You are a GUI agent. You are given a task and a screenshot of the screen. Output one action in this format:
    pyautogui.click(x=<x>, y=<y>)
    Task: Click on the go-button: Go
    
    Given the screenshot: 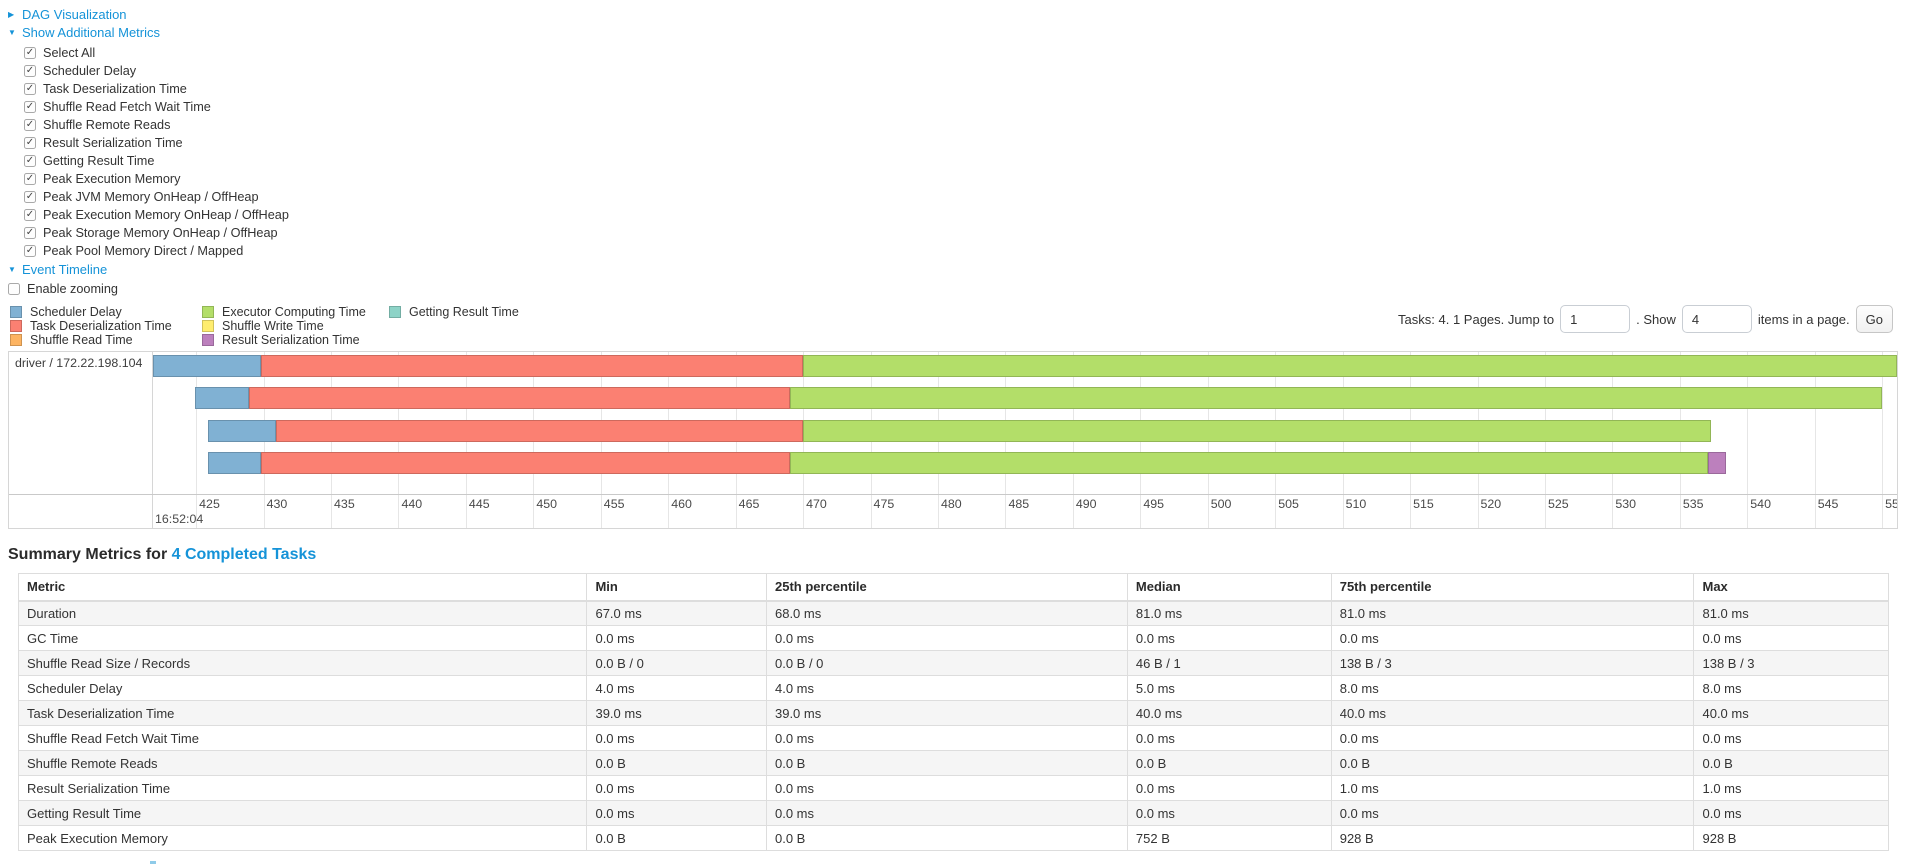 What is the action you would take?
    pyautogui.click(x=1874, y=319)
    